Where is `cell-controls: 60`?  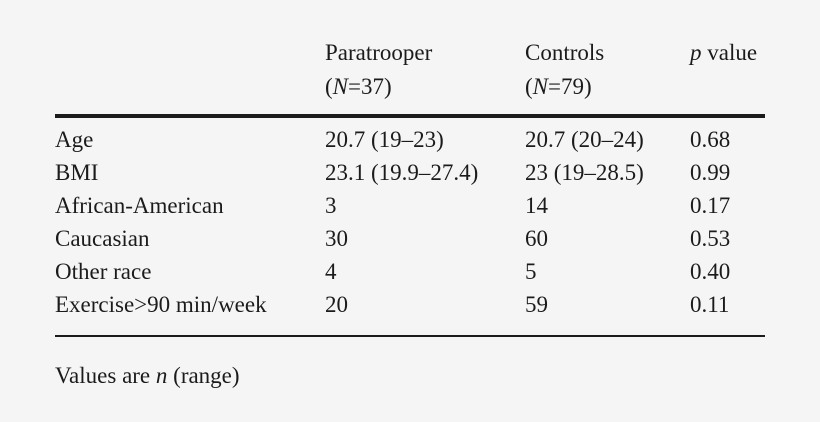 cell-controls: 60 is located at coordinates (536, 238).